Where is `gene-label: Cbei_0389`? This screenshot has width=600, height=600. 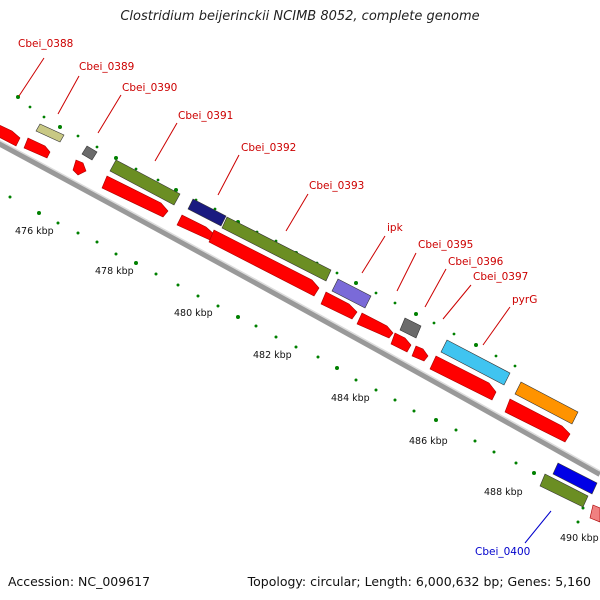 gene-label: Cbei_0389 is located at coordinates (106, 67).